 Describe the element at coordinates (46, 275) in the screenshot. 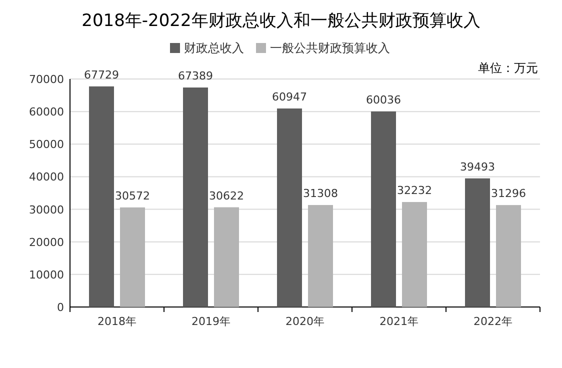

I see `y-tick-label: 10000` at that location.